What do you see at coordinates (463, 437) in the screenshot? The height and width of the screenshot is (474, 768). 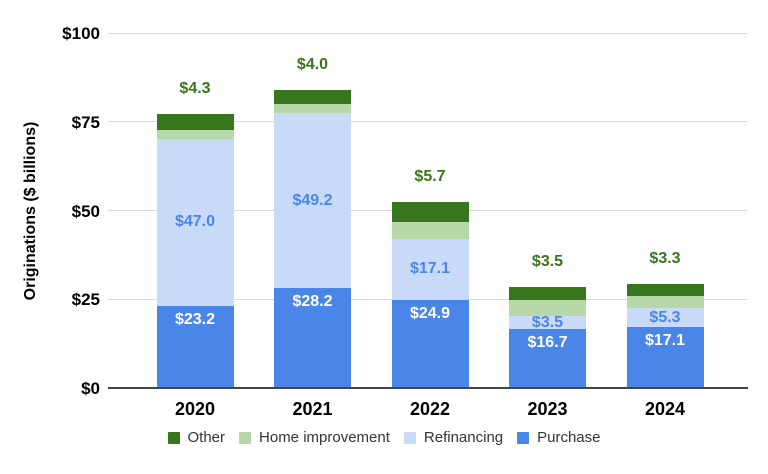 I see `legend-label: Refinancing` at bounding box center [463, 437].